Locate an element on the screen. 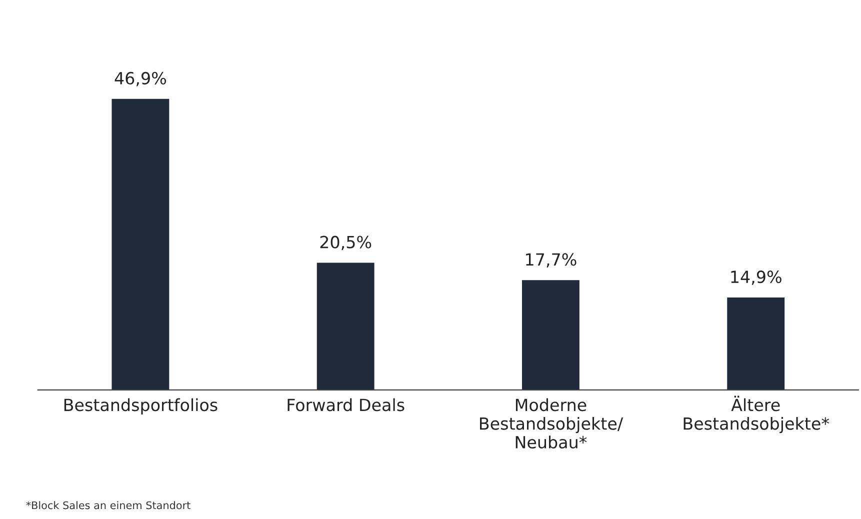  data-label: 14,9% is located at coordinates (756, 277).